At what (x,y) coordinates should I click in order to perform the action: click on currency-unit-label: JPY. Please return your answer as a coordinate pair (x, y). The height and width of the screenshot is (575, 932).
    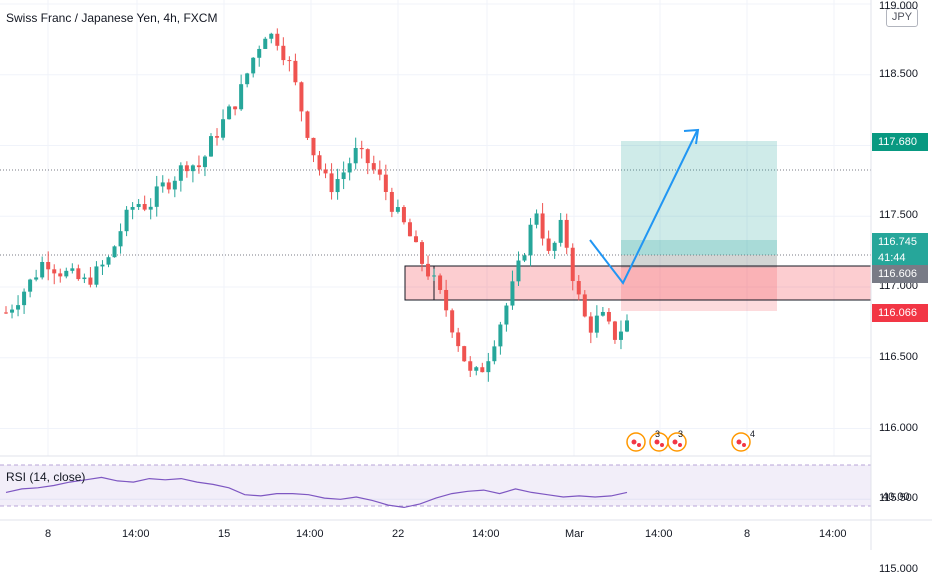
    Looking at the image, I should click on (902, 17).